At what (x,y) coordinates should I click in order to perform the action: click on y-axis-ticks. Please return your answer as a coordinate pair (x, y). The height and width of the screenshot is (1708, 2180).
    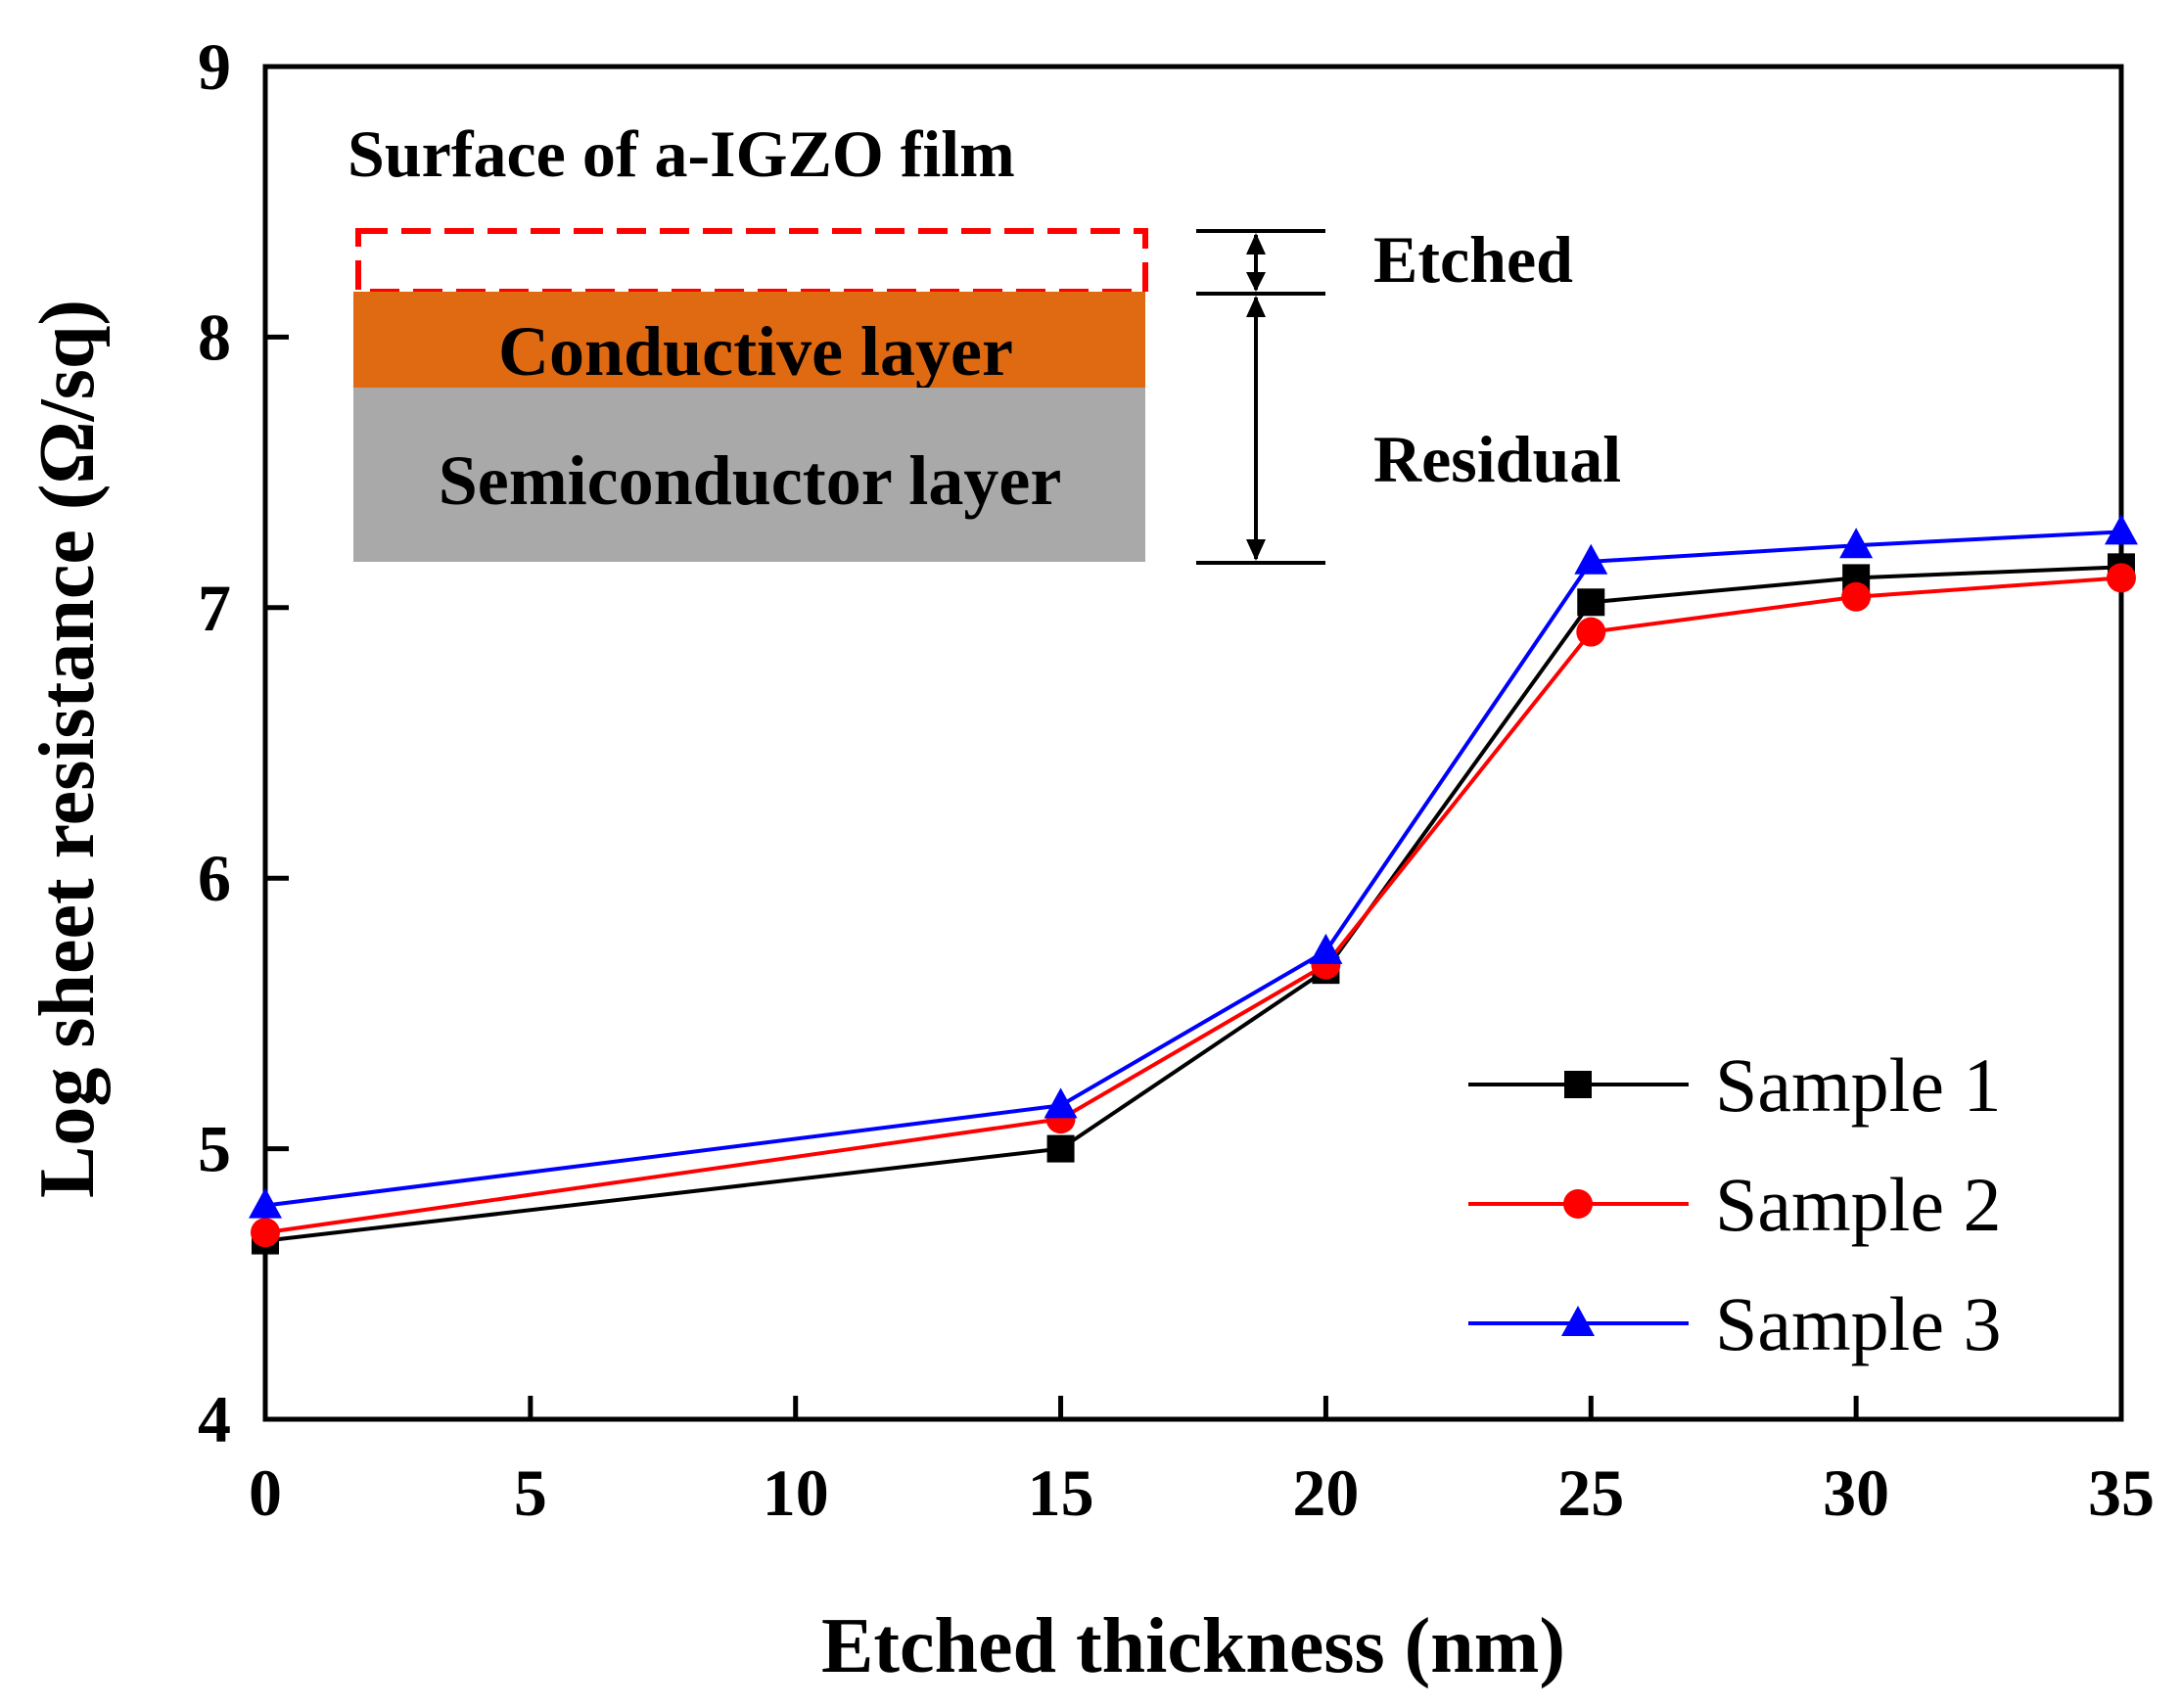
    Looking at the image, I should click on (277, 743).